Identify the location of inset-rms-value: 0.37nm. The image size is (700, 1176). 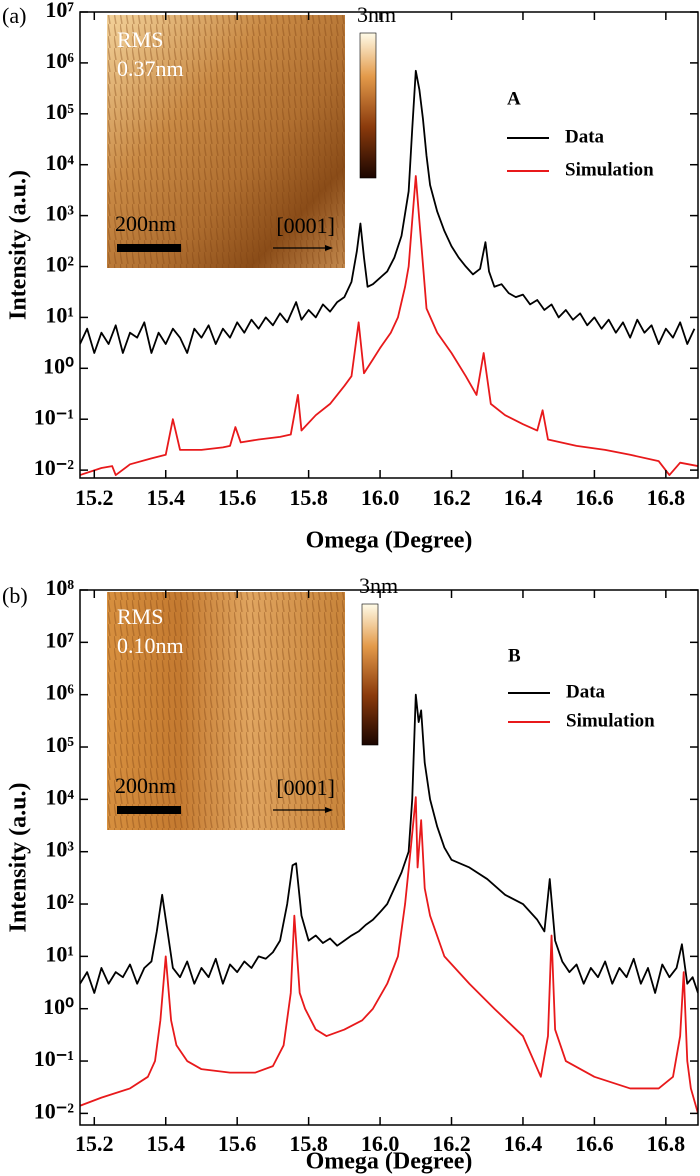
(150, 68).